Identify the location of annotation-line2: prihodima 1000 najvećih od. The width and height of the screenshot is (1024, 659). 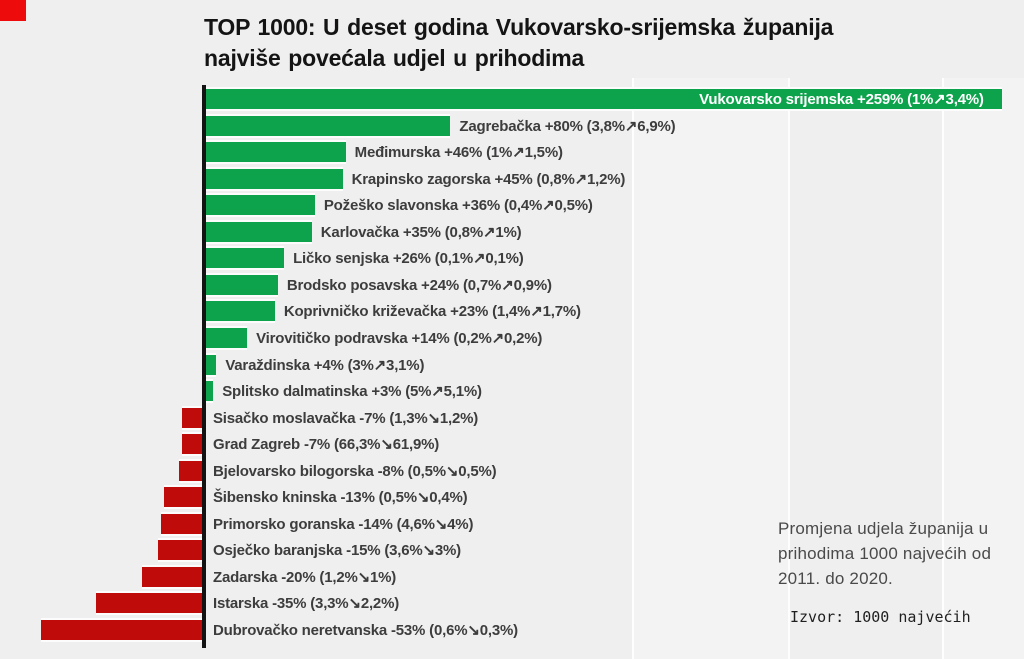
(885, 553).